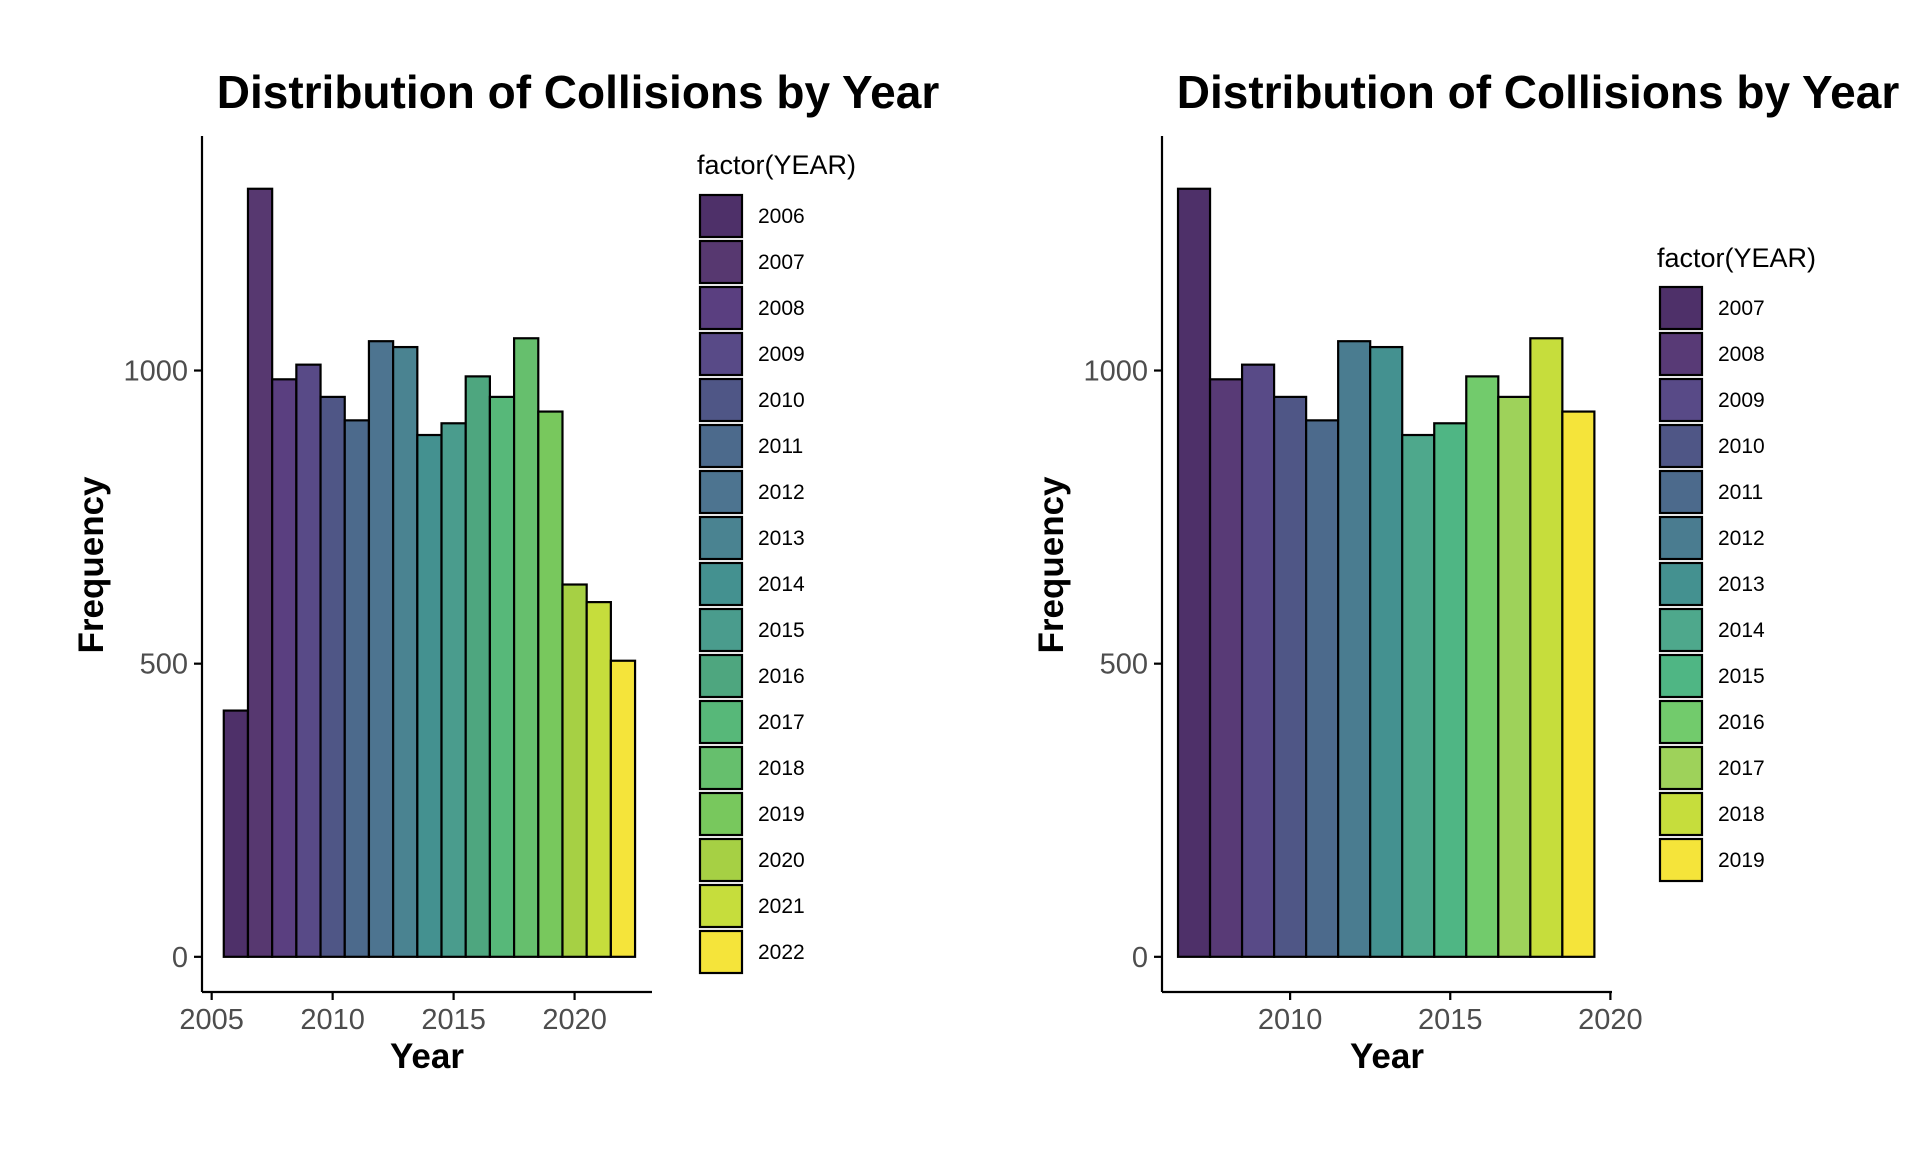  I want to click on bar-2006, so click(236, 833).